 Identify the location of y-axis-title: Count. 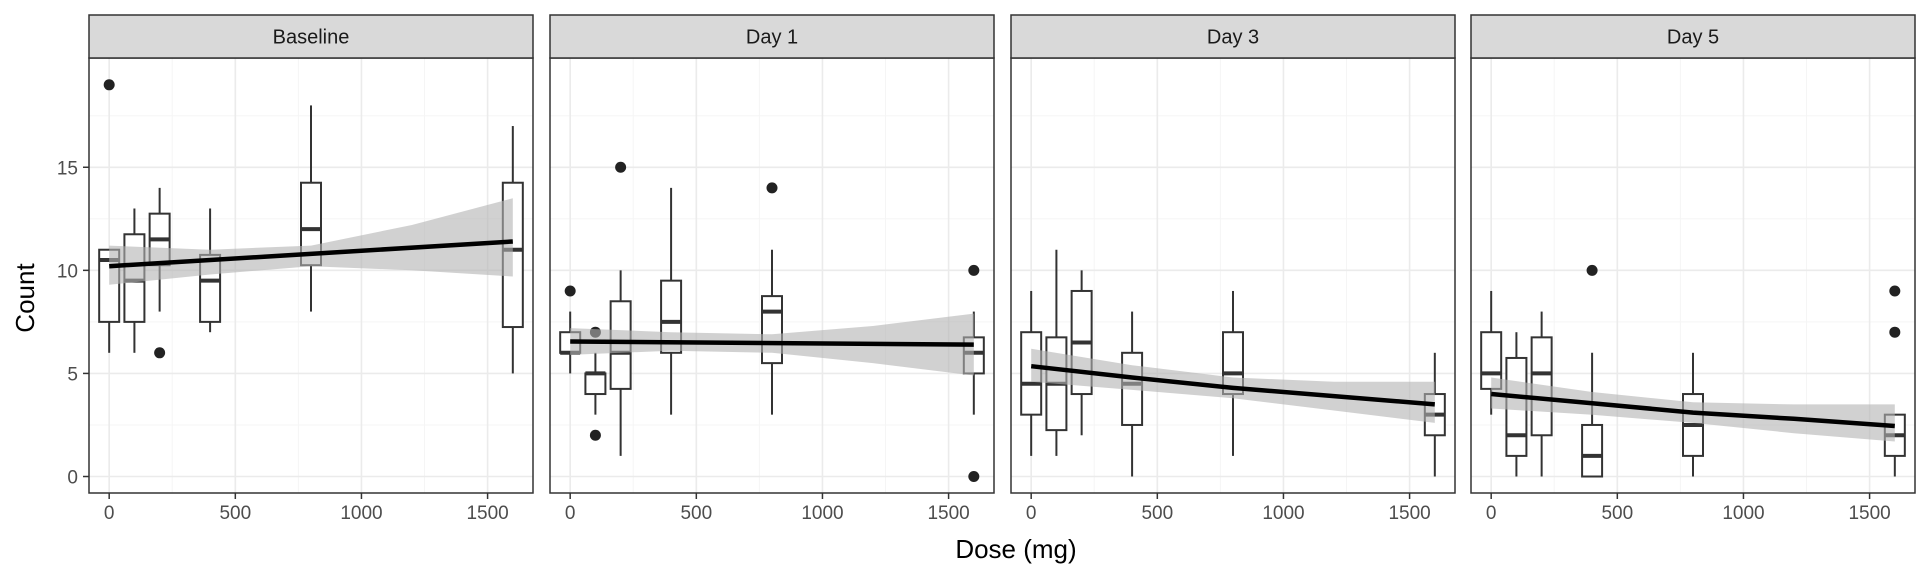
(25, 298).